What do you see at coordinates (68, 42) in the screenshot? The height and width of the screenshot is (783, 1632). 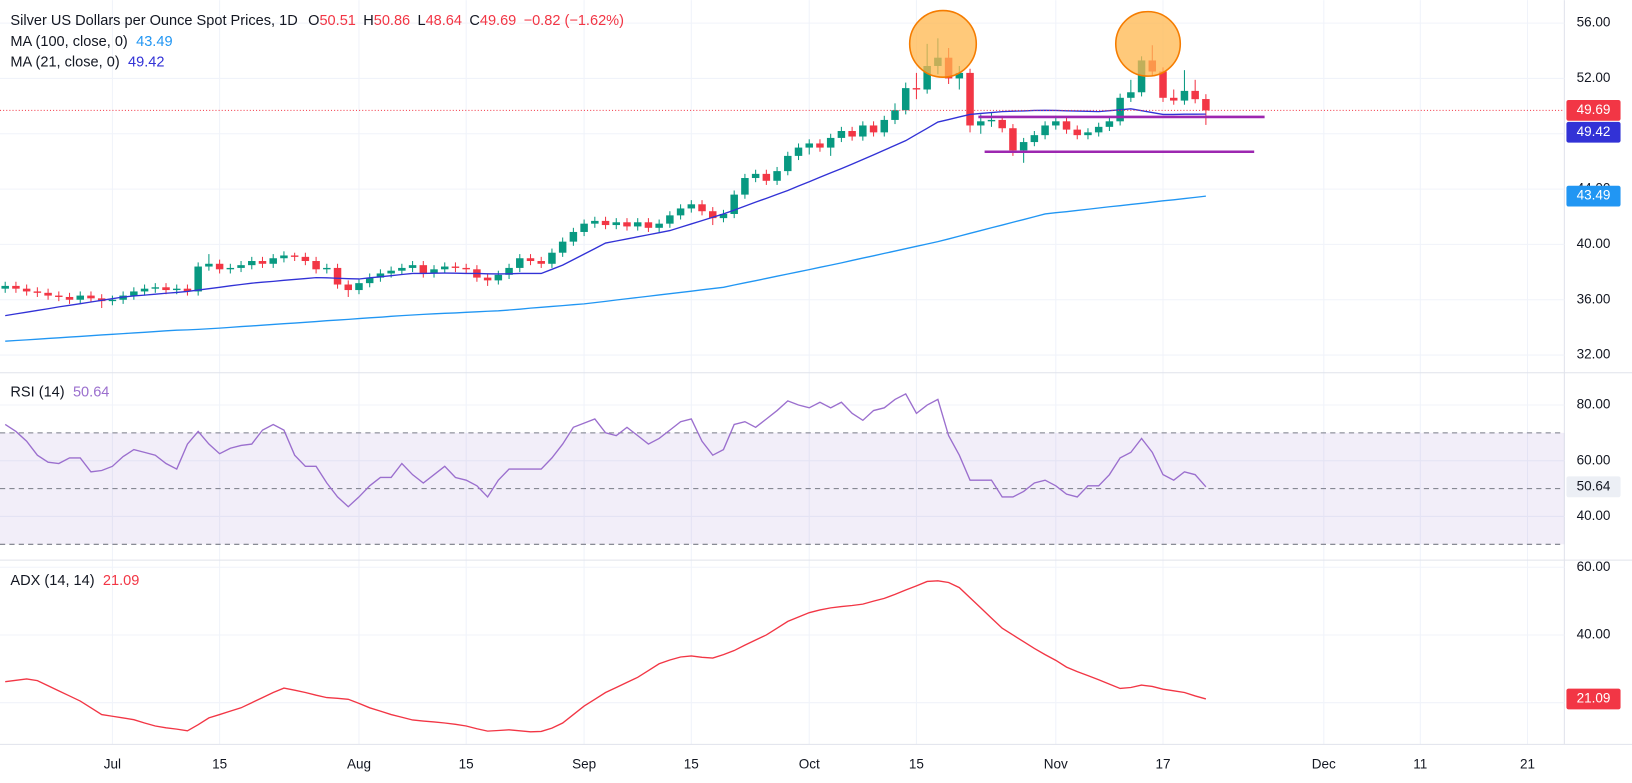 I see `legend-name: MA (100, close, 0)` at bounding box center [68, 42].